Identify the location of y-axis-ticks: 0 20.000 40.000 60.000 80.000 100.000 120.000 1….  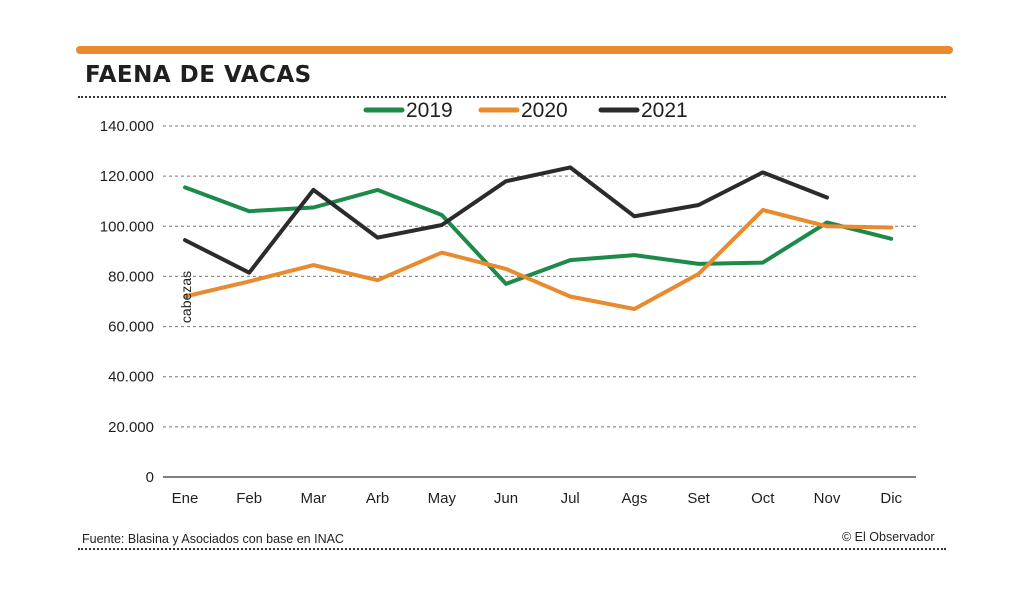
(127, 302).